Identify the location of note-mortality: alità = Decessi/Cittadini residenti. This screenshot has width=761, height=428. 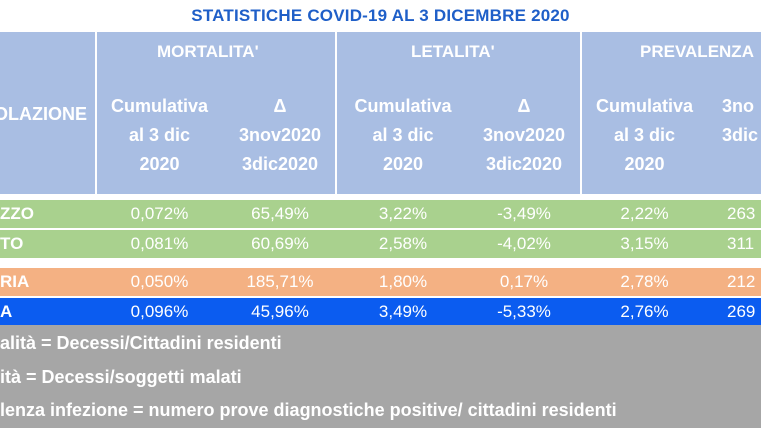
(141, 343).